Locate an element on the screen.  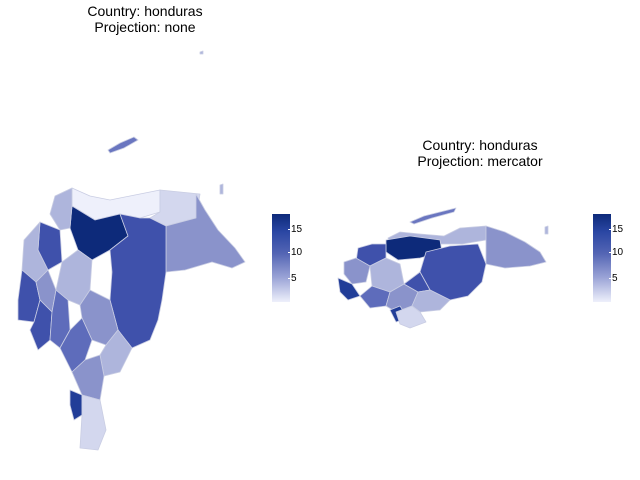
region-south-dark is located at coordinates (76, 405).